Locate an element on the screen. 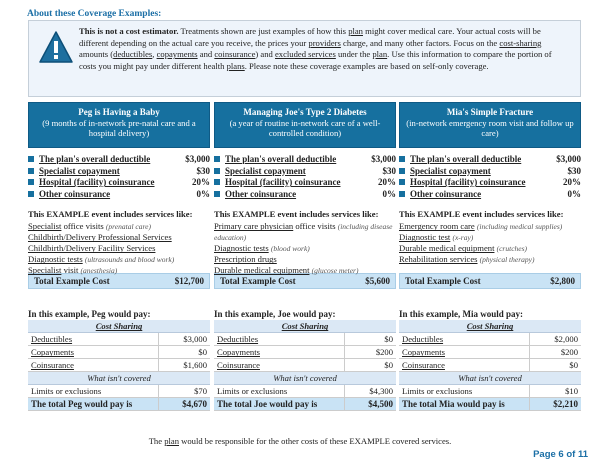 The height and width of the screenshot is (463, 600). total-value: $4,500 is located at coordinates (369, 404).